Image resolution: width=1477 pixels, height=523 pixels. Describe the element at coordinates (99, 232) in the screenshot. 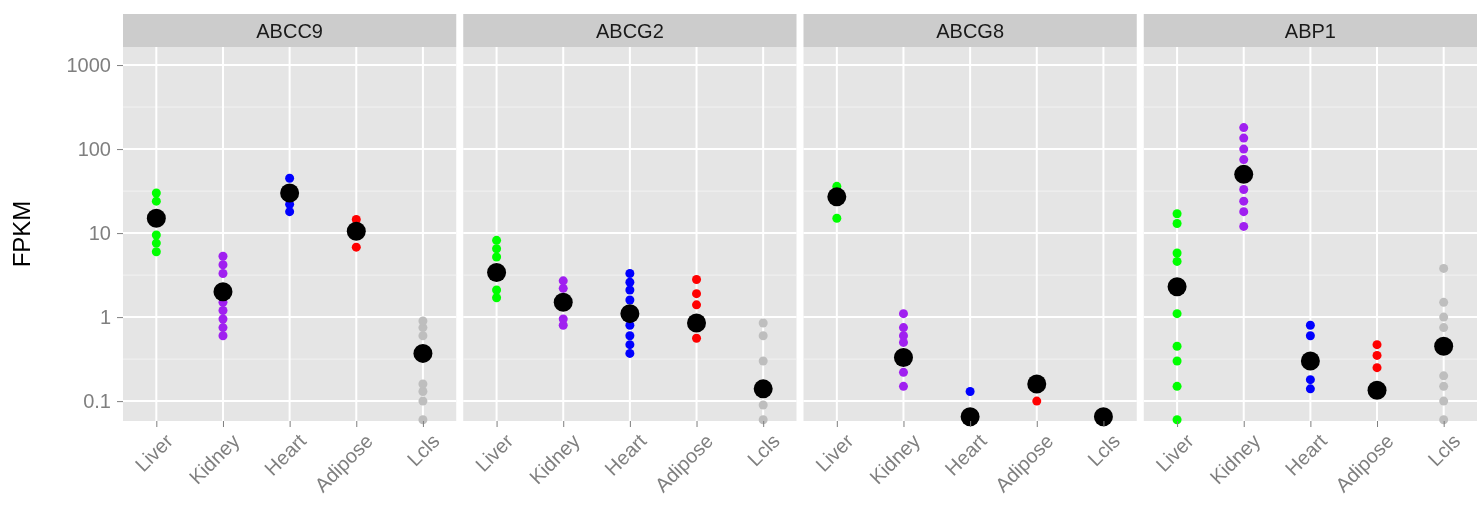

I see `y-tick-label: 10` at that location.